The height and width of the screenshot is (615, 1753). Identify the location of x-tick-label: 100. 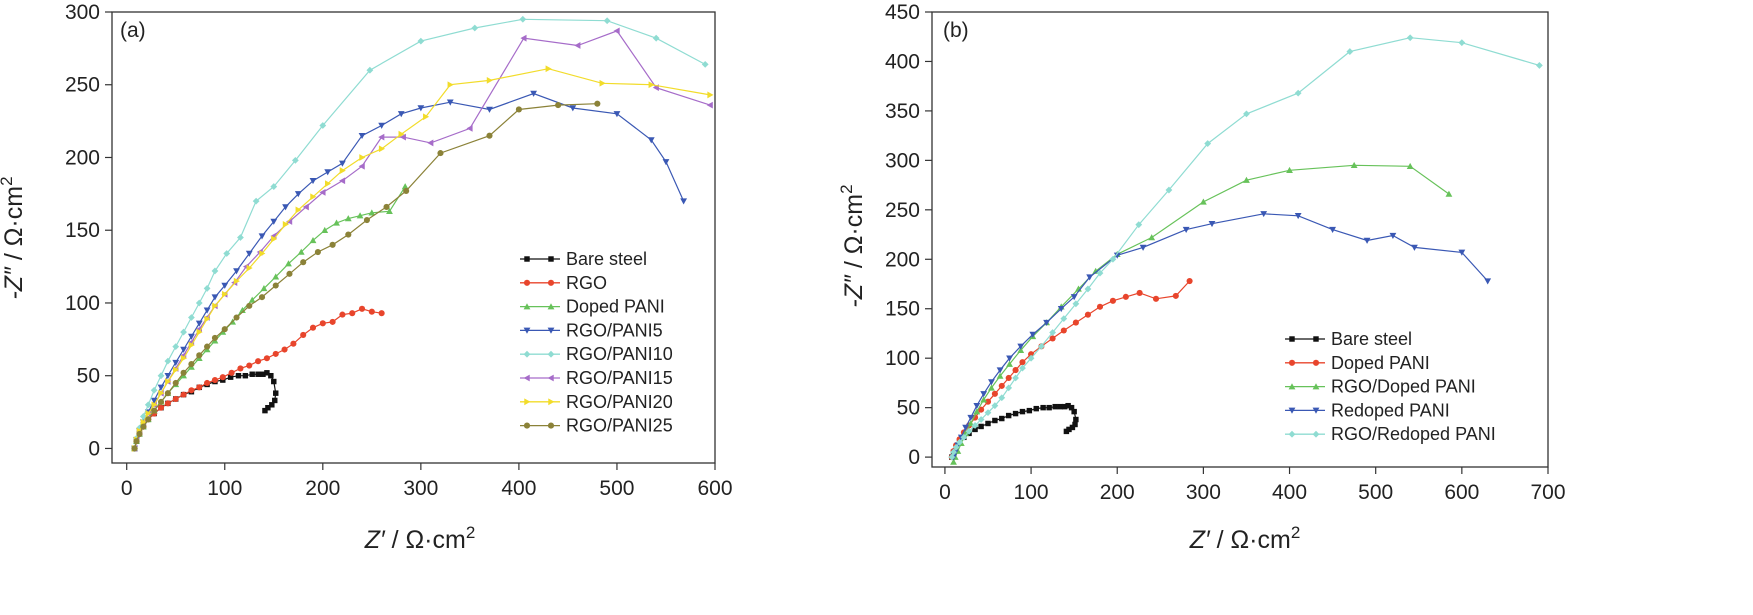
(224, 488).